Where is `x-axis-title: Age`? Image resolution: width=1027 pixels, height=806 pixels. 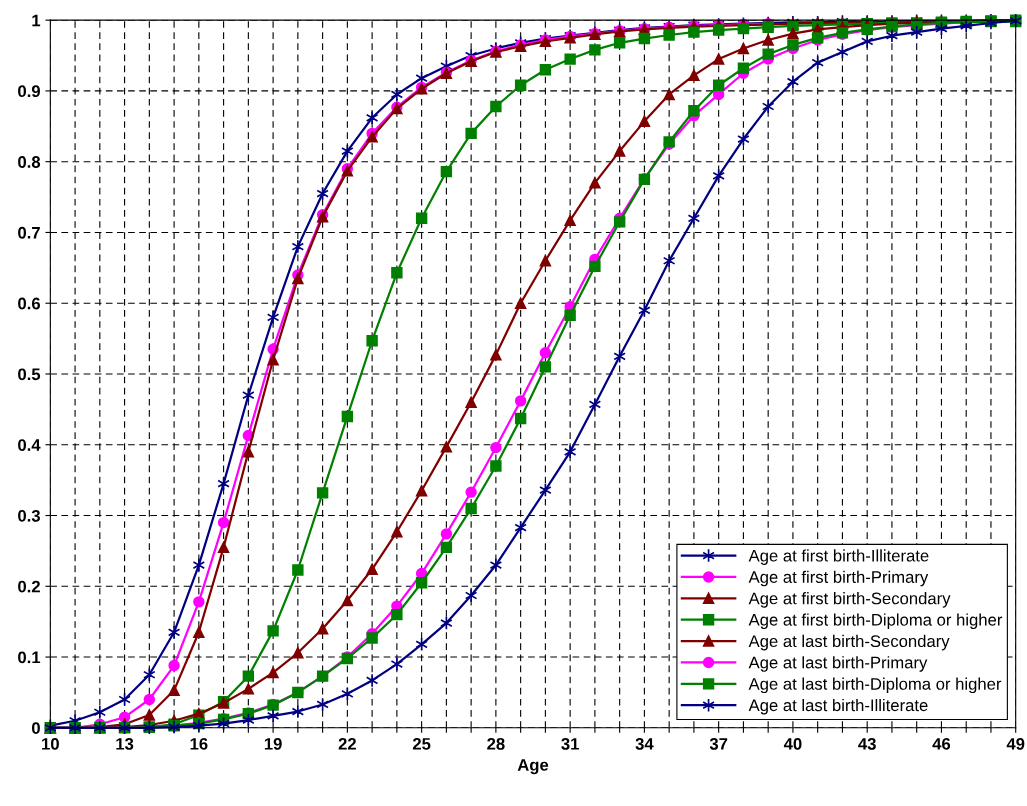 x-axis-title: Age is located at coordinates (533, 767).